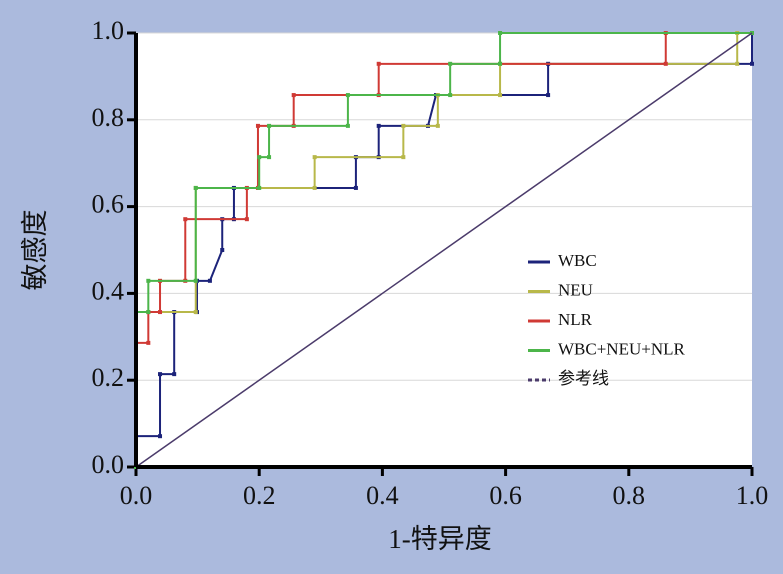  What do you see at coordinates (108, 117) in the screenshot?
I see `y-tick-label: 0.8` at bounding box center [108, 117].